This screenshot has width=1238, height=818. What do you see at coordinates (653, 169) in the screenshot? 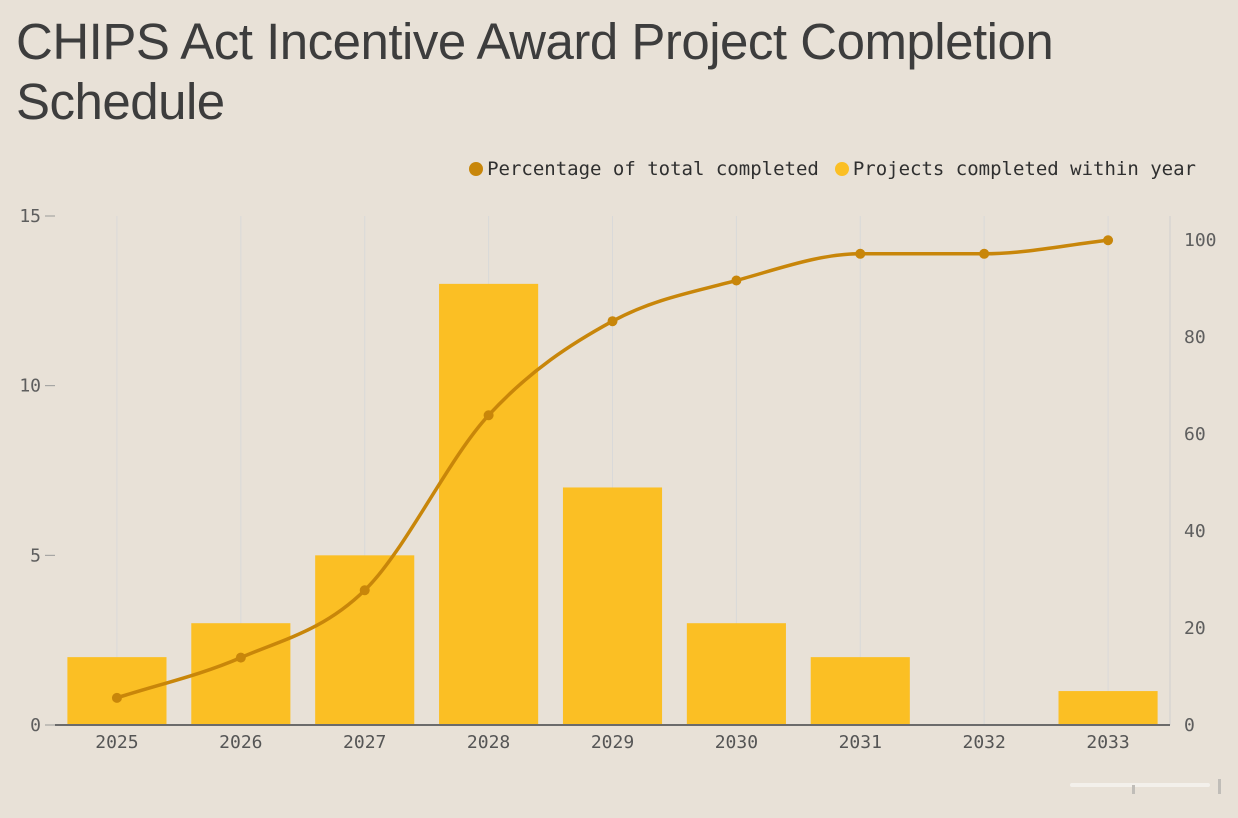
I see `legend-label-percentage: Percentage of total completed` at bounding box center [653, 169].